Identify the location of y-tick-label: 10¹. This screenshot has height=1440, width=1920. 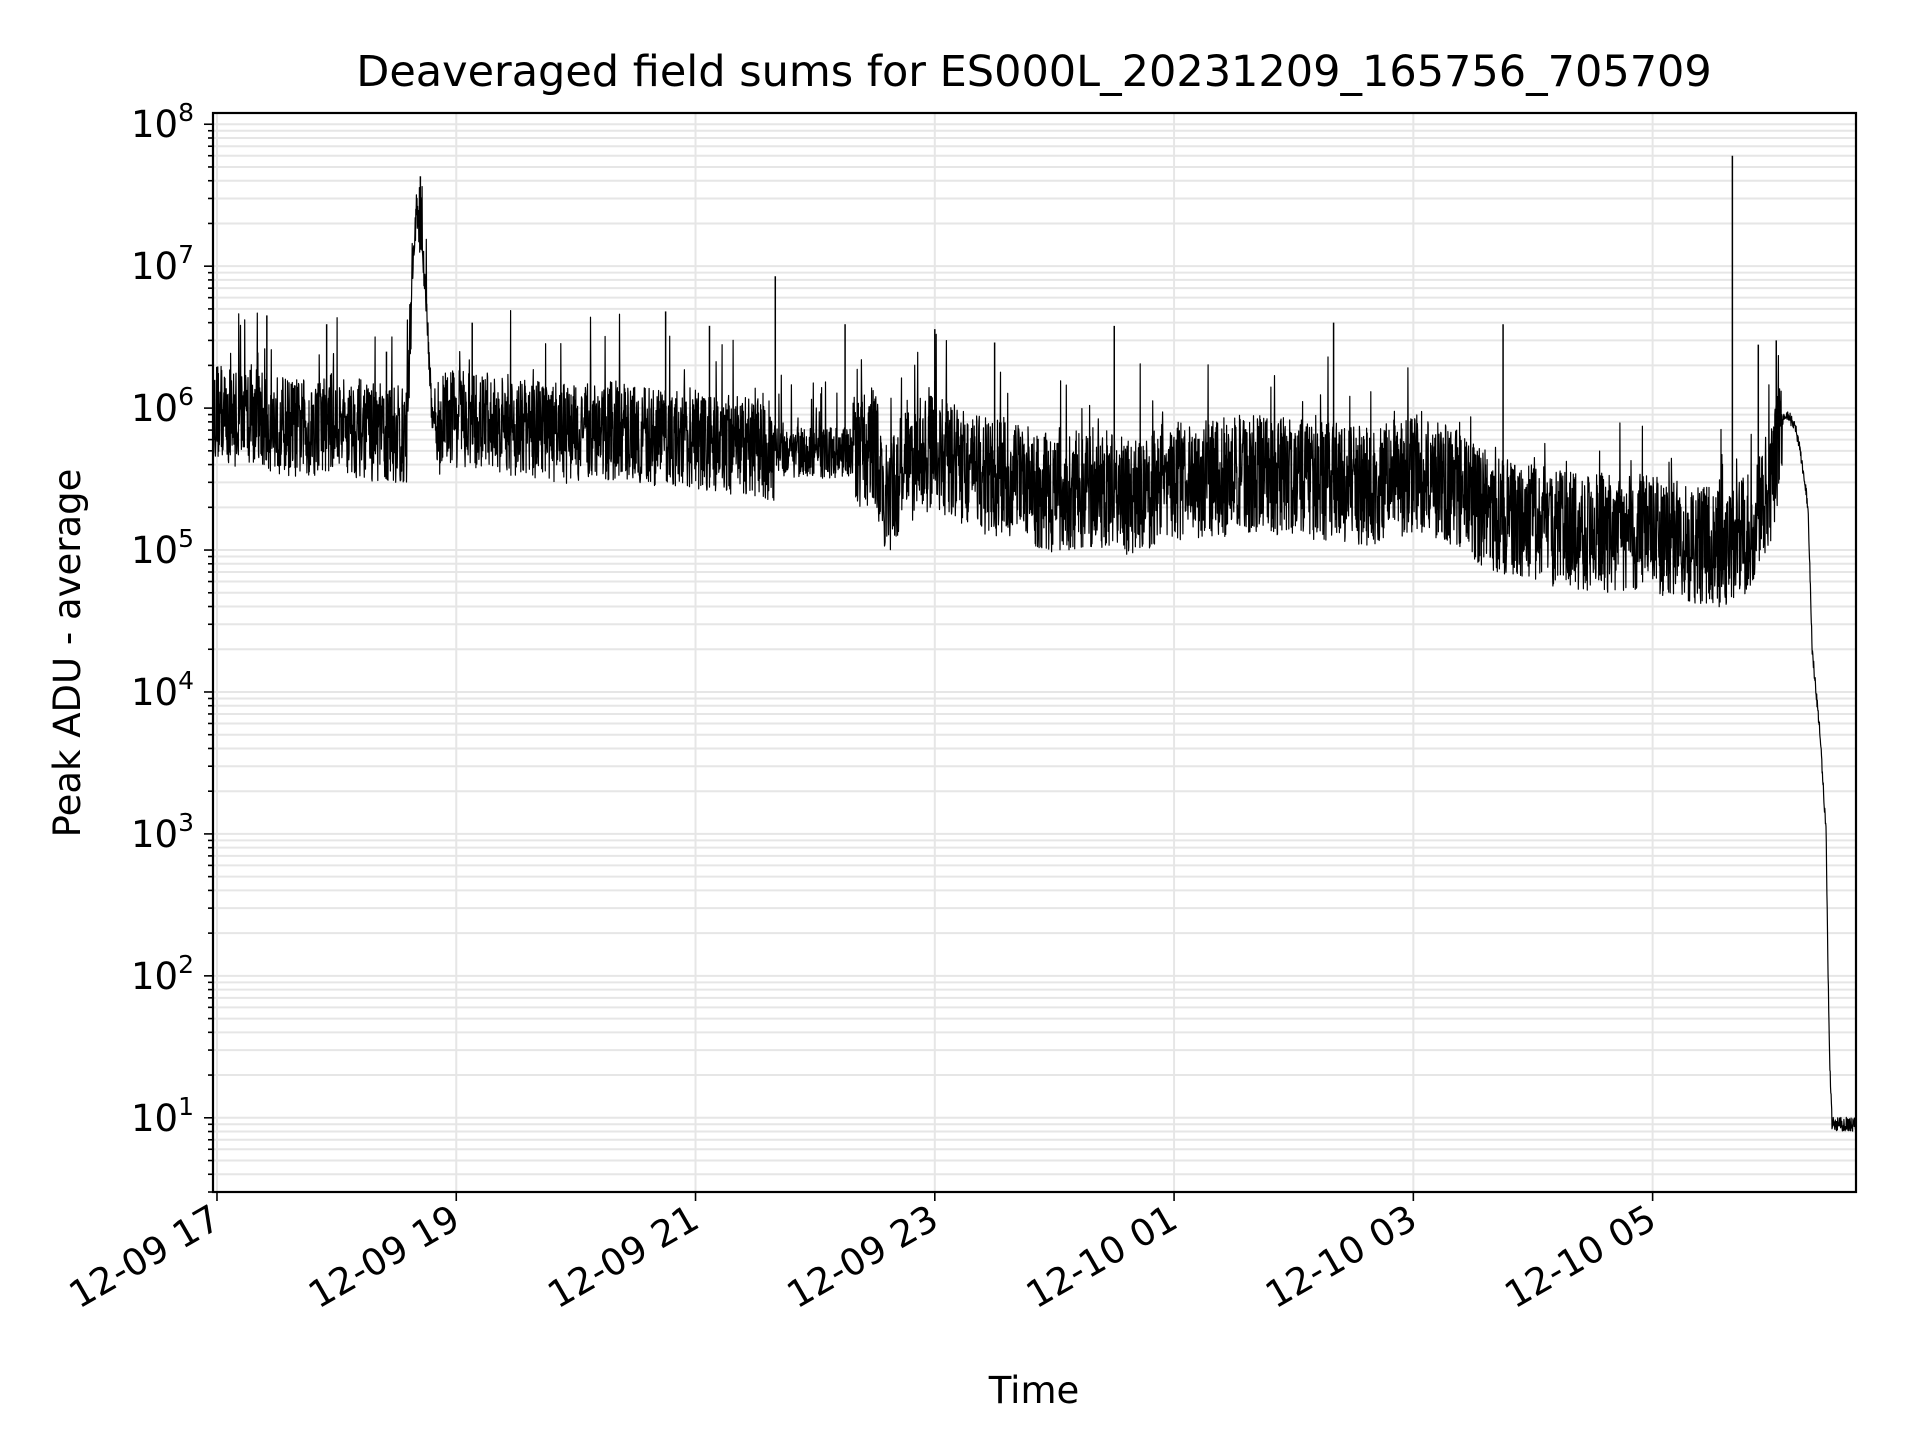
(162, 1116).